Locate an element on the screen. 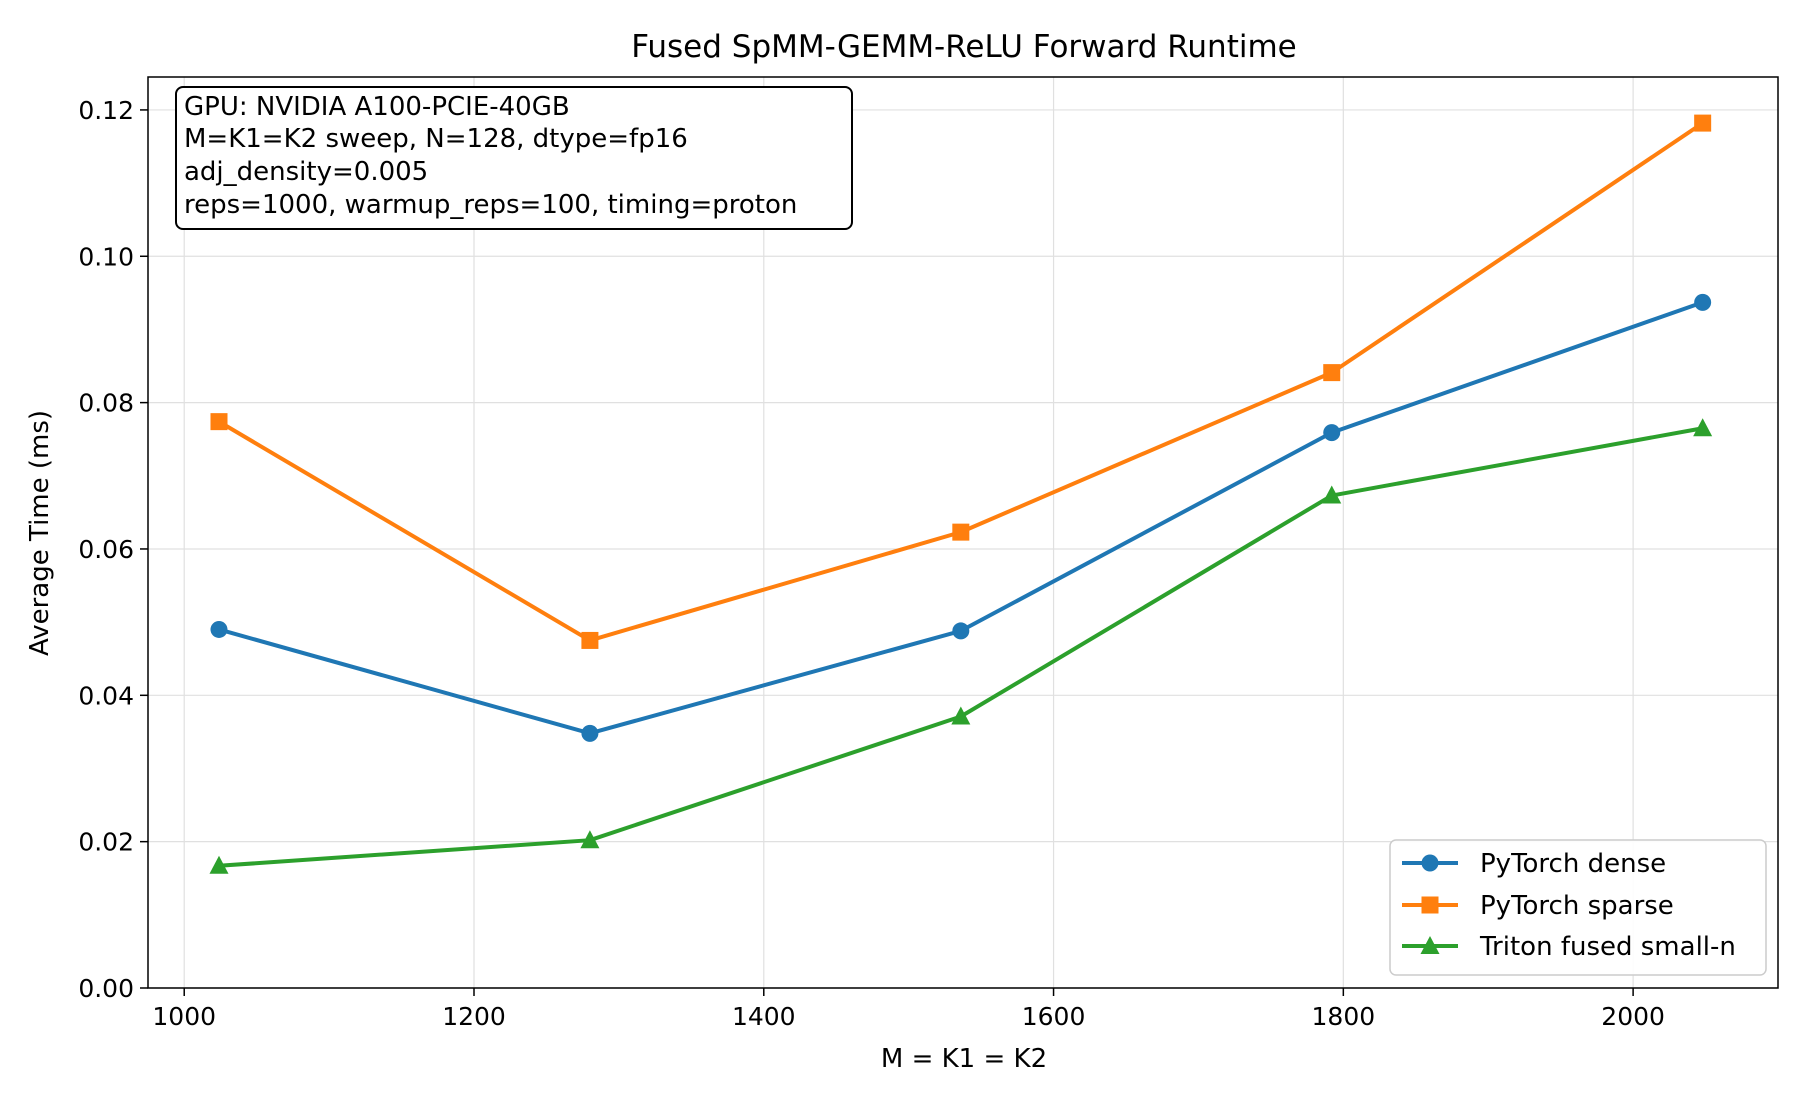  y-tick-label: 0.06 is located at coordinates (106, 549).